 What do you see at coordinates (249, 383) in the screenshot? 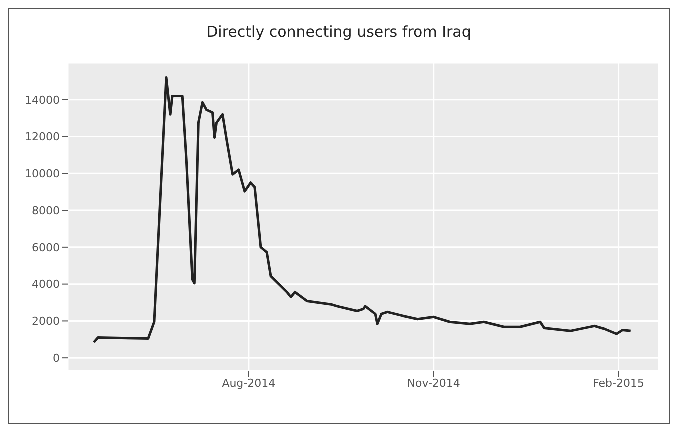
I see `x-tick-label: Aug-2014` at bounding box center [249, 383].